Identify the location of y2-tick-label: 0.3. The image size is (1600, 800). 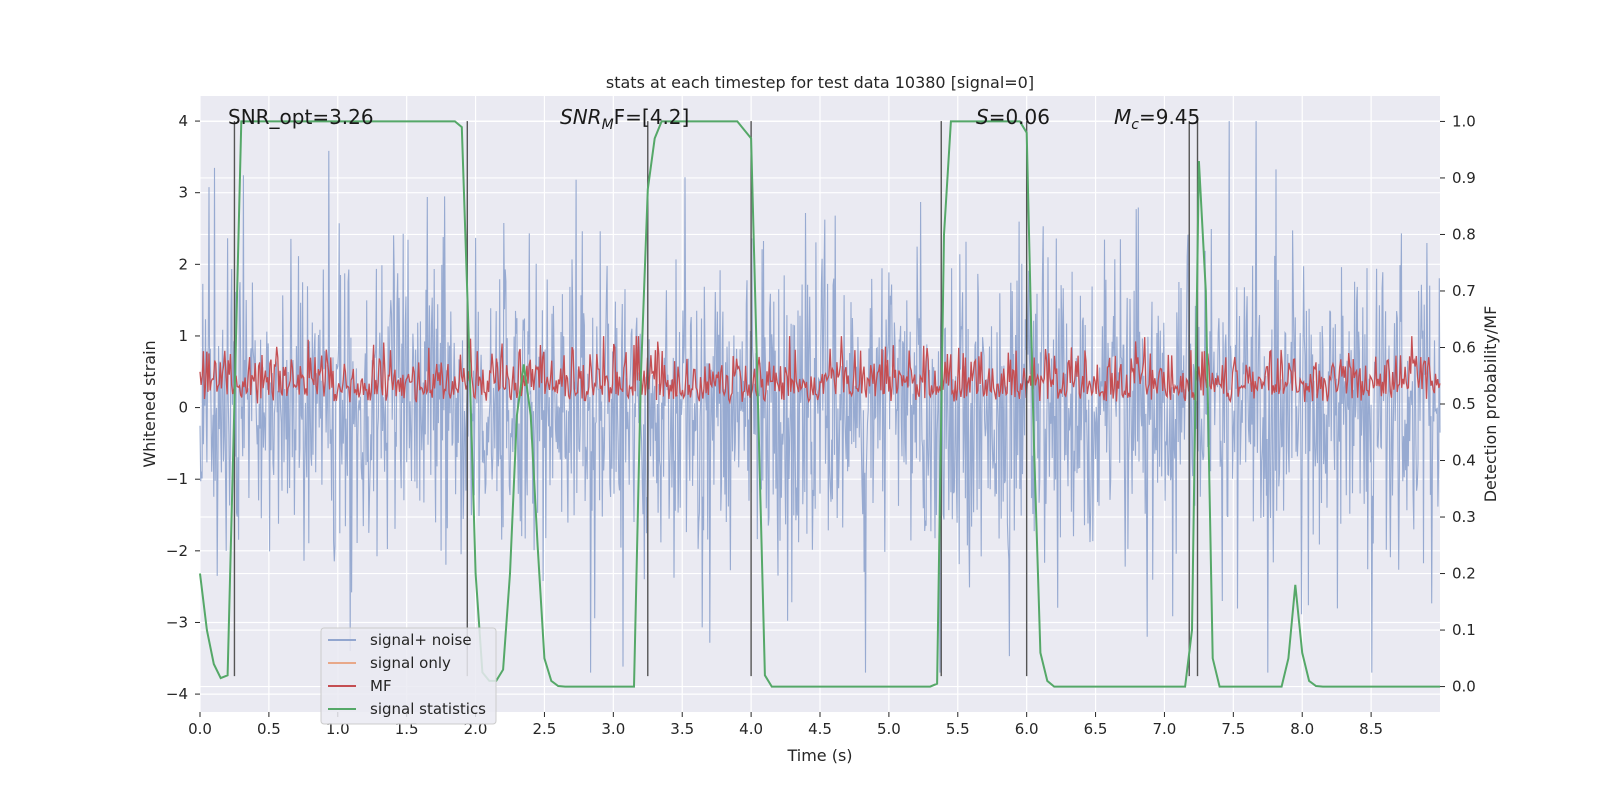
(1464, 517).